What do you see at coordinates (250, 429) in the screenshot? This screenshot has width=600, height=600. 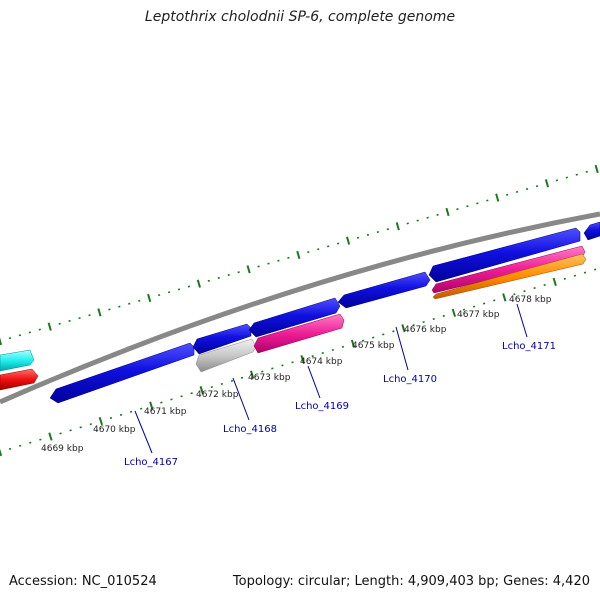 I see `gene-label-lcho-4168: Lcho_4168` at bounding box center [250, 429].